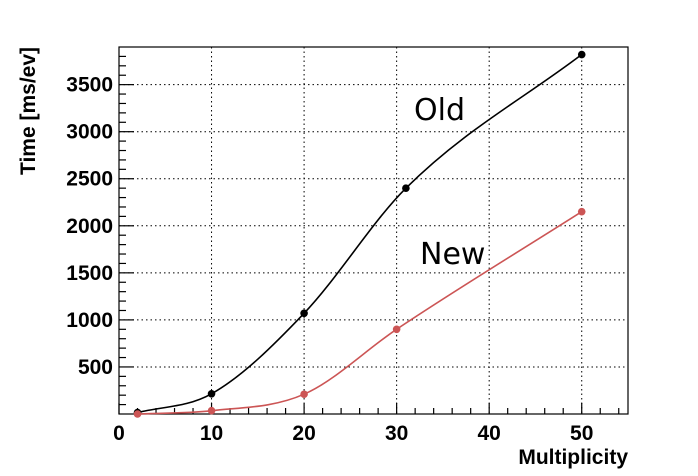 The height and width of the screenshot is (476, 698). What do you see at coordinates (353, 433) in the screenshot?
I see `x-tick-labels: 0 10 20 30 40 50` at bounding box center [353, 433].